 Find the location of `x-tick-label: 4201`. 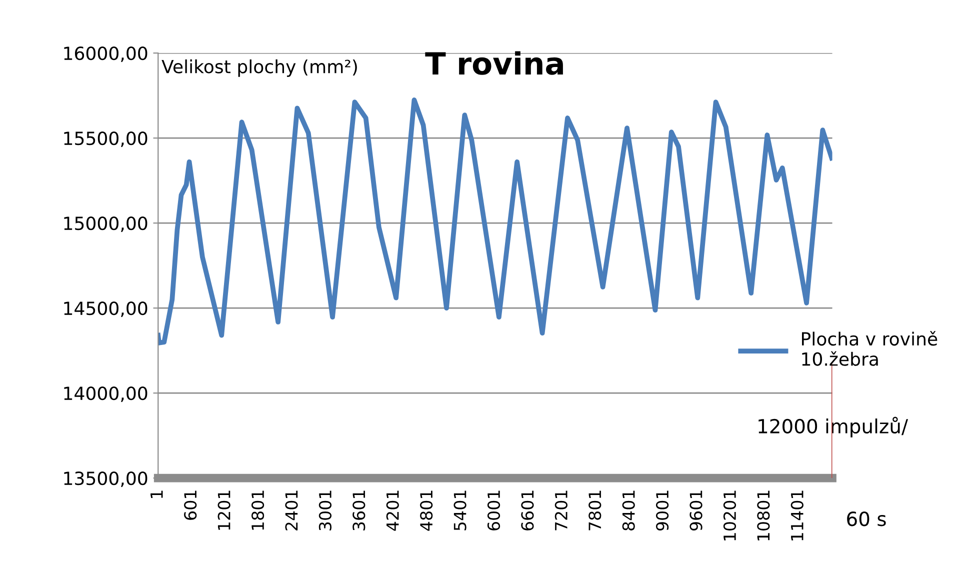

x-tick-label: 4201 is located at coordinates (392, 510).